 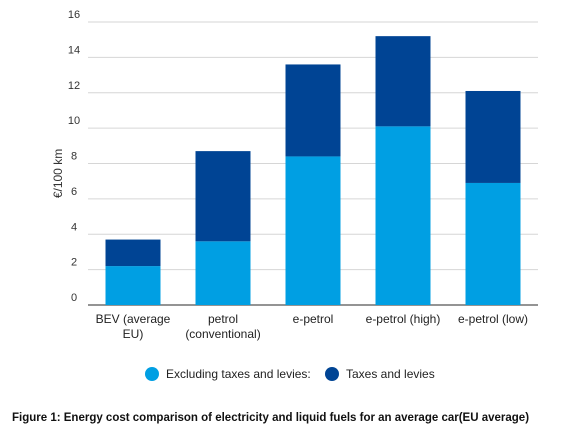 What do you see at coordinates (133, 319) in the screenshot?
I see `x-category-label: BEV (average` at bounding box center [133, 319].